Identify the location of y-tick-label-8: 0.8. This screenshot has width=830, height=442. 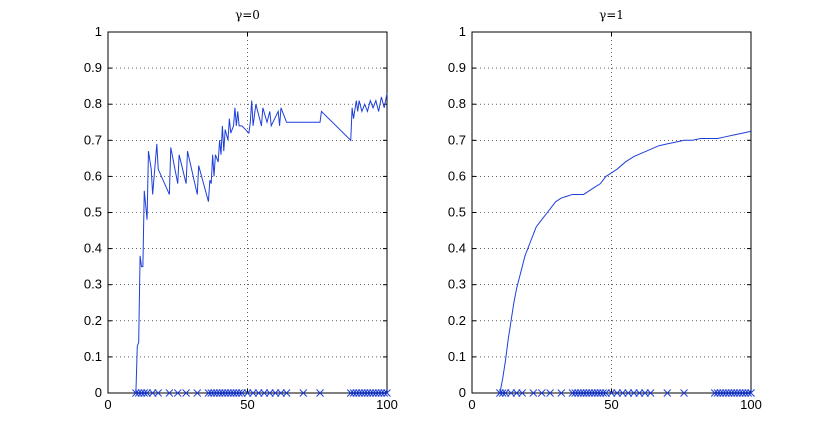
(457, 103).